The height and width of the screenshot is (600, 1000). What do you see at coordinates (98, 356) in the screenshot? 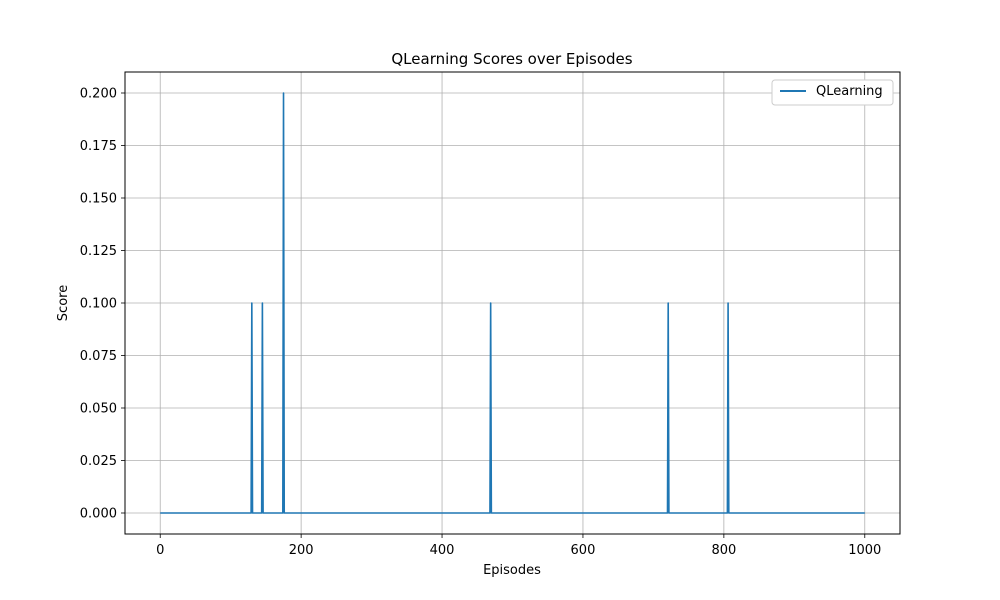
I see `y-tick-label: 0.075` at bounding box center [98, 356].